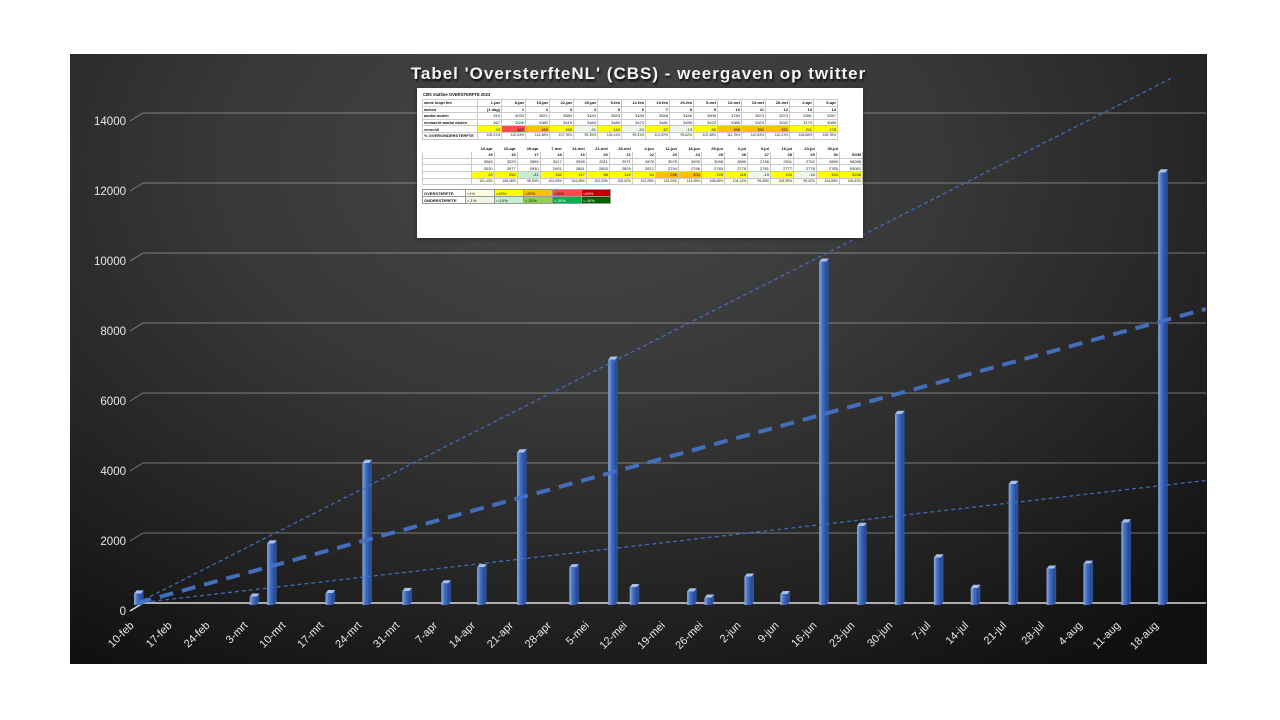  I want to click on inset-cell: 8-jan, so click(513, 103).